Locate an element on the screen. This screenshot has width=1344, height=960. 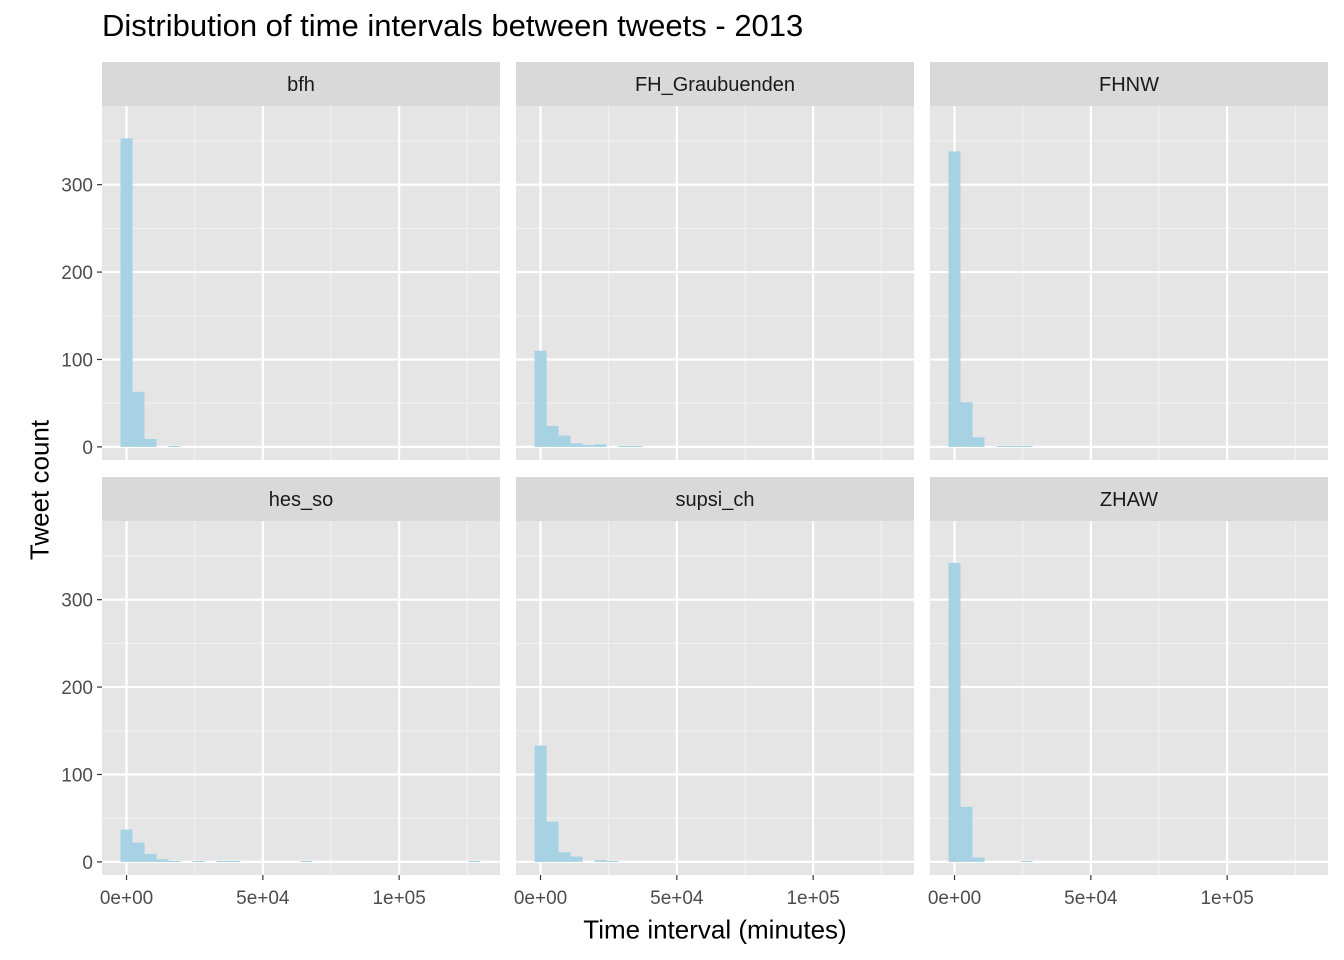
facet-label: ZHAW is located at coordinates (1129, 500).